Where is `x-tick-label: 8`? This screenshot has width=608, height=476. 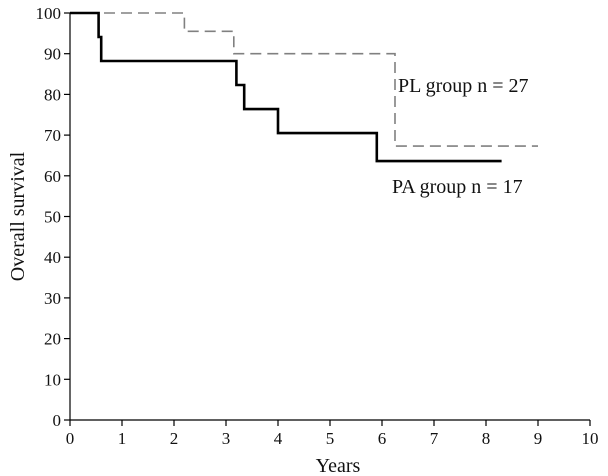
x-tick-label: 8 is located at coordinates (486, 438).